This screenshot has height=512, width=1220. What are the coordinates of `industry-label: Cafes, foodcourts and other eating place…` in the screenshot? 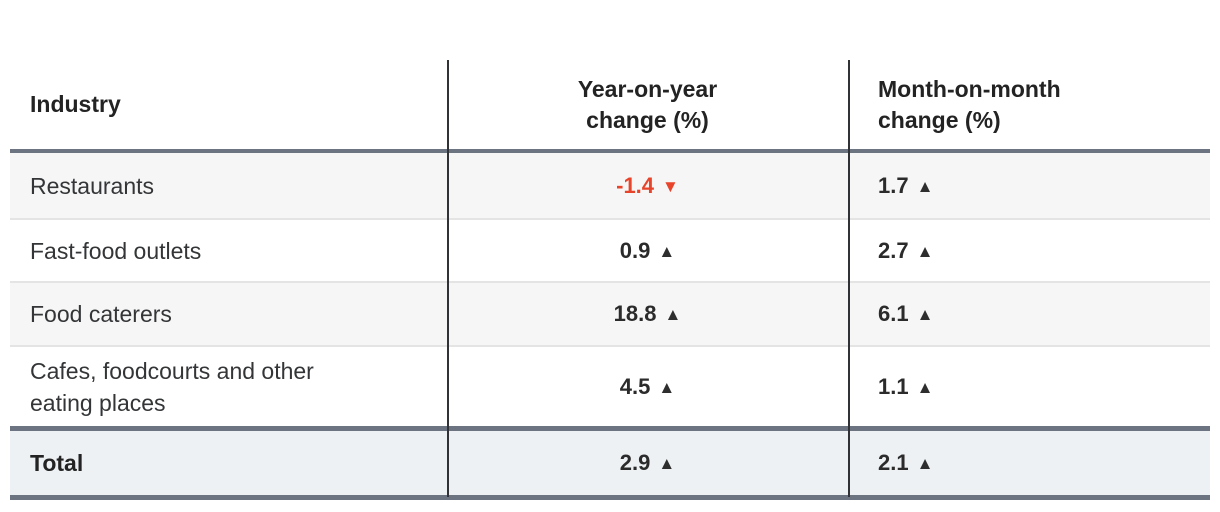 It's located at (228, 387).